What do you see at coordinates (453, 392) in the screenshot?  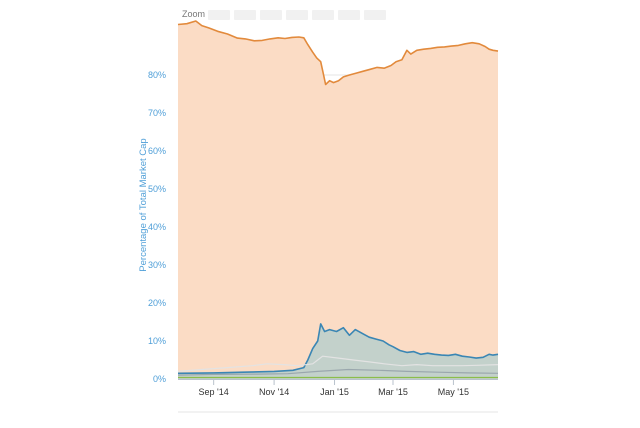 I see `x-tick-label: May '15` at bounding box center [453, 392].